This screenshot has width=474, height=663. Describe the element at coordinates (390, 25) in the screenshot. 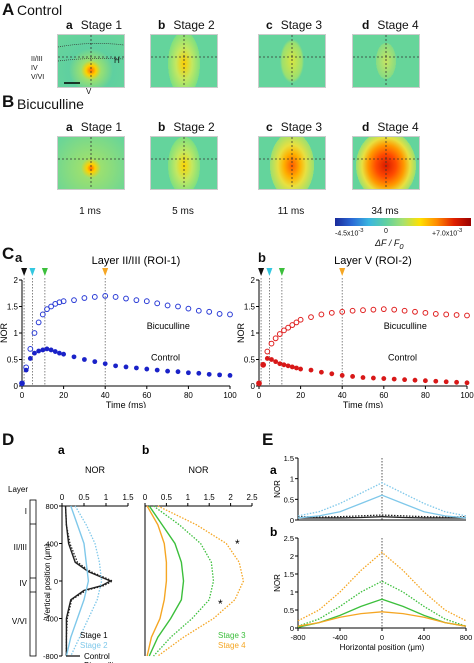

I see `panel-a-stage-4-label: d Stage 4` at that location.